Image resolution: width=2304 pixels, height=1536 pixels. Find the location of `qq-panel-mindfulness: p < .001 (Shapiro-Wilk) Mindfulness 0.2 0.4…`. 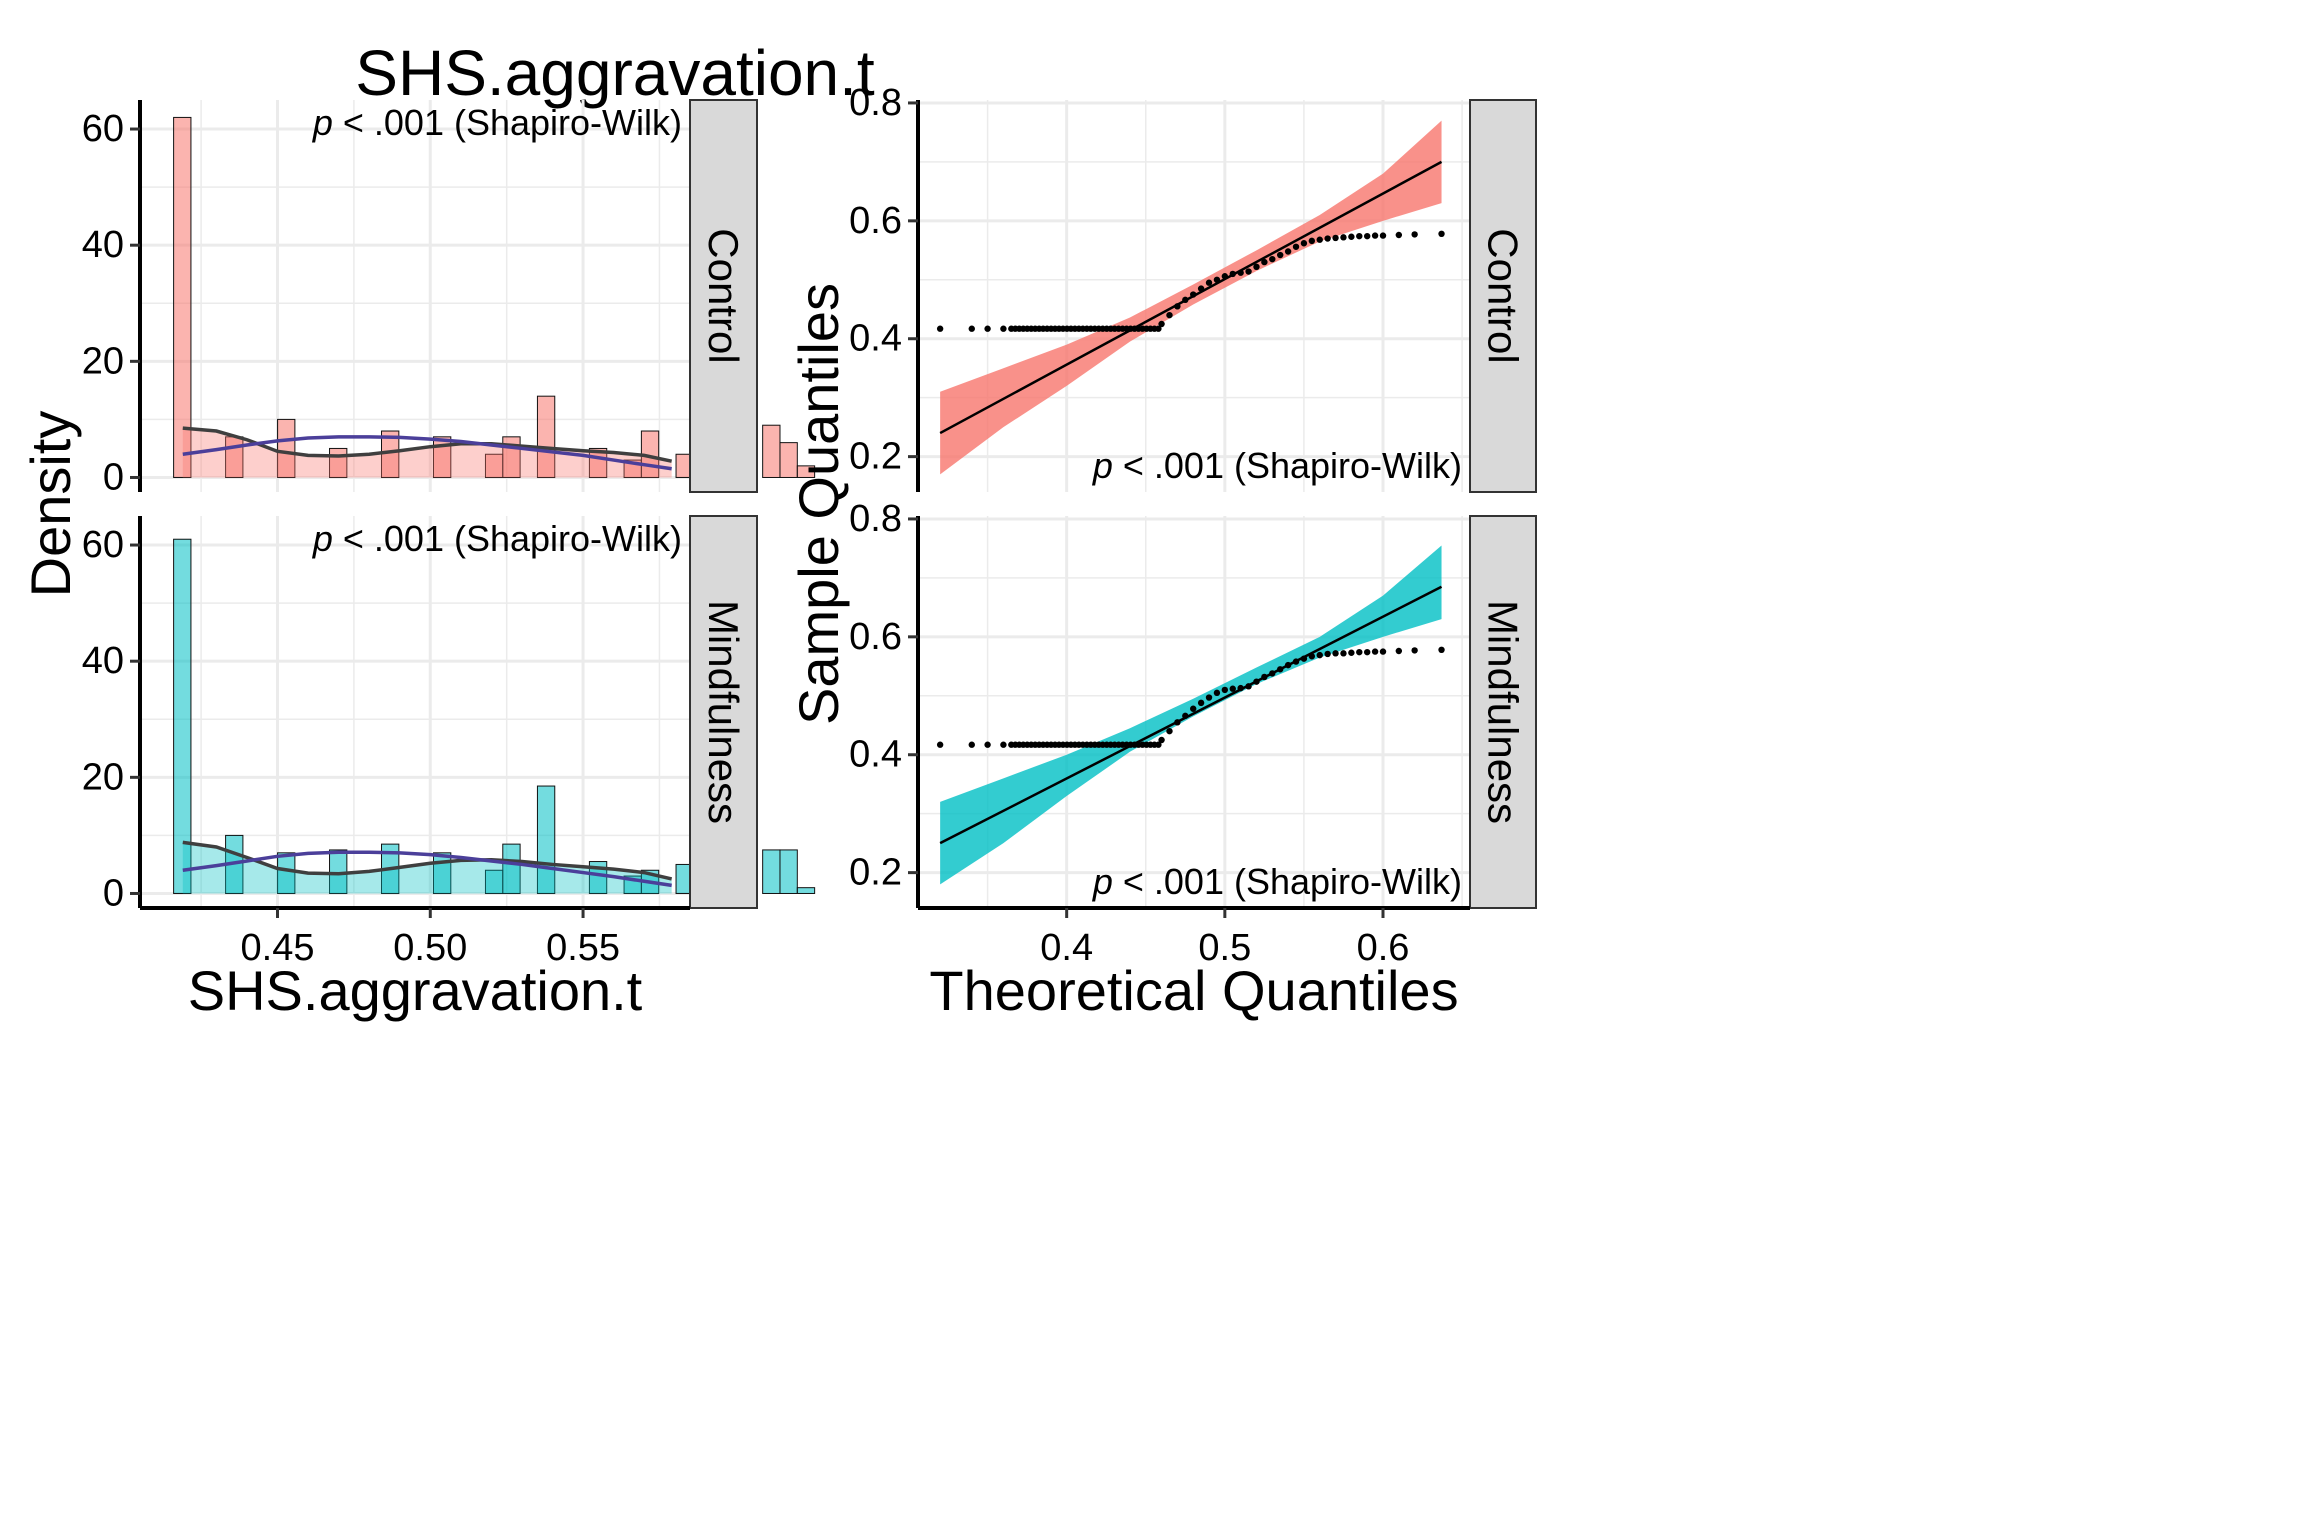

qq-panel-mindfulness: p < .001 (Shapiro-Wilk) Mindfulness 0.2 0.4… is located at coordinates (1193, 703).